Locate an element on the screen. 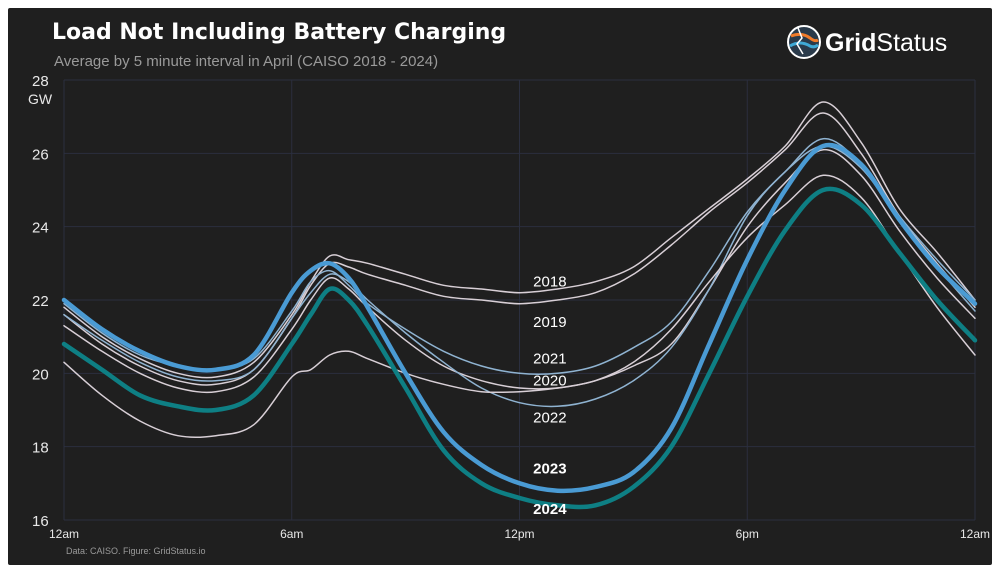  x-tick-label: 12pm is located at coordinates (519, 534).